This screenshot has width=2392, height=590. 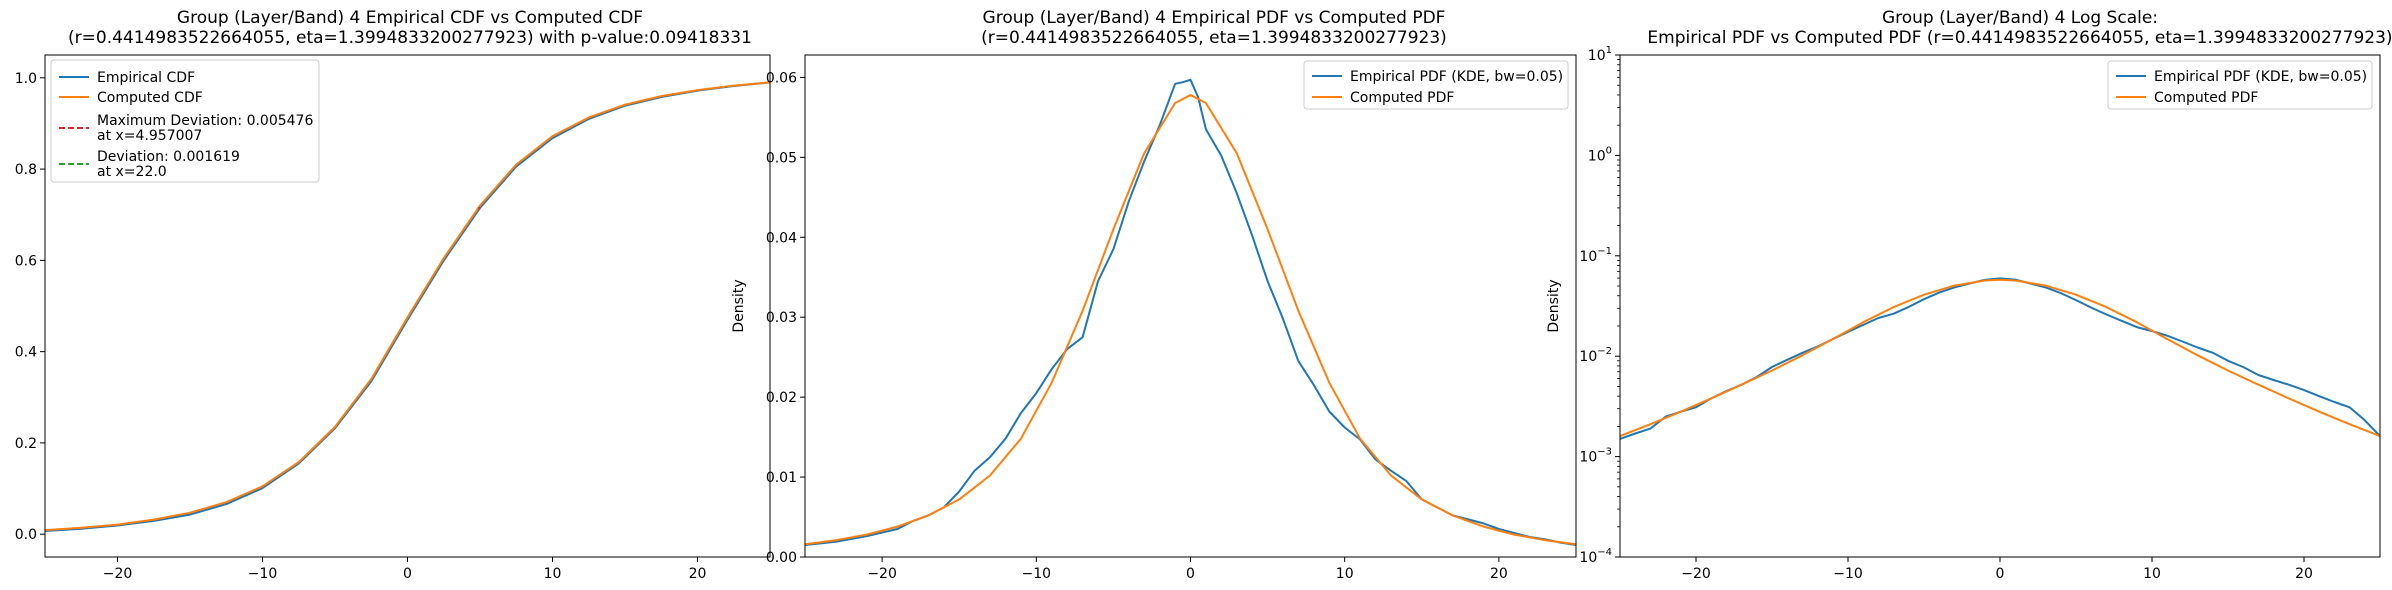 What do you see at coordinates (781, 478) in the screenshot?
I see `y-tick-label: 0.01` at bounding box center [781, 478].